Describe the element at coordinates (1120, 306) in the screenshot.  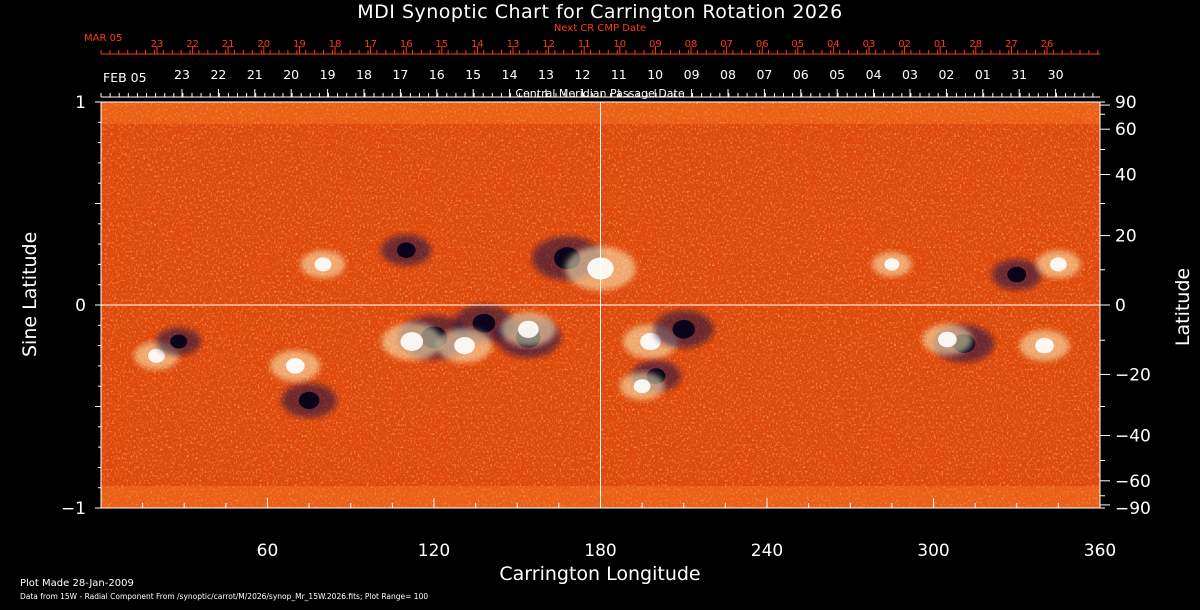
I see `y-tick-label-right: 0` at that location.